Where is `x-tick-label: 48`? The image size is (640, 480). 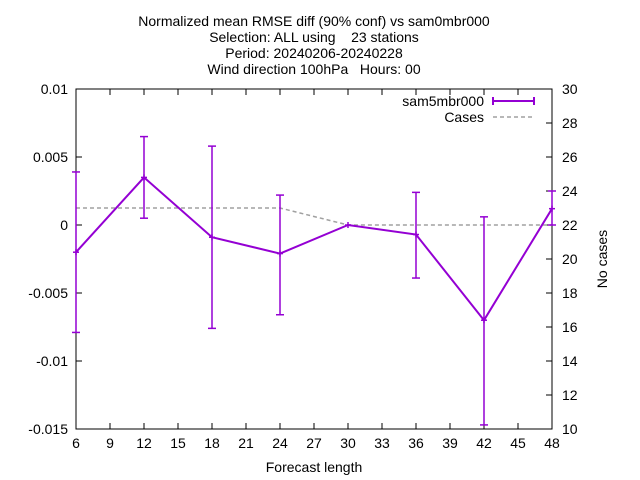
x-tick-label: 48 is located at coordinates (552, 443).